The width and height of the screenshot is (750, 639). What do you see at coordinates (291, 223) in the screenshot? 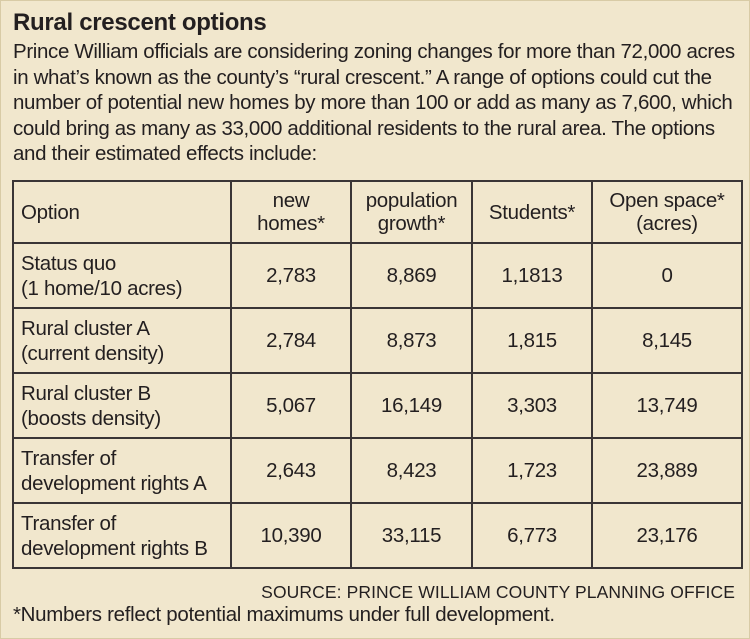
I see `header-new-homes-line2: homes*` at bounding box center [291, 223].